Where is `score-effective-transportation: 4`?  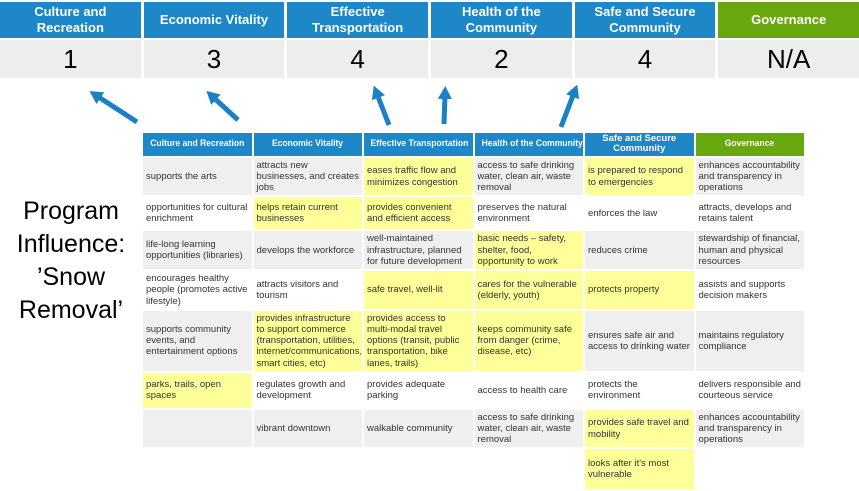 score-effective-transportation: 4 is located at coordinates (357, 59).